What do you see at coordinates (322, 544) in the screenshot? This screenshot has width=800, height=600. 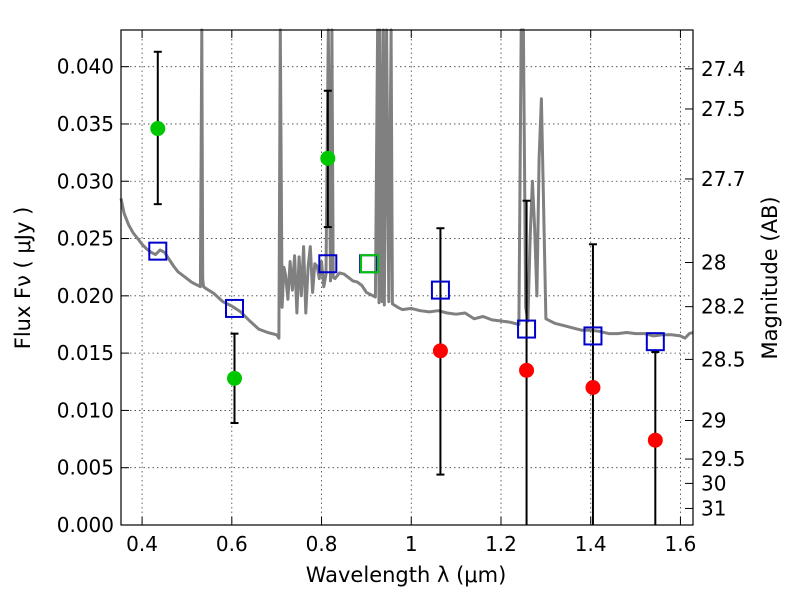 I see `x-tick-label: 0.8` at bounding box center [322, 544].